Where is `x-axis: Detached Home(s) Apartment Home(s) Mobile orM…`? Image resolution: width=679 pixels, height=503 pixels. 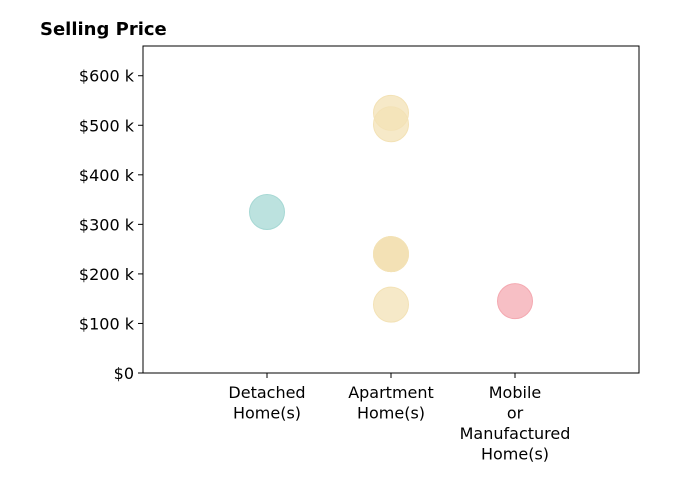 x-axis: Detached Home(s) Apartment Home(s) Mobile orM… is located at coordinates (399, 418).